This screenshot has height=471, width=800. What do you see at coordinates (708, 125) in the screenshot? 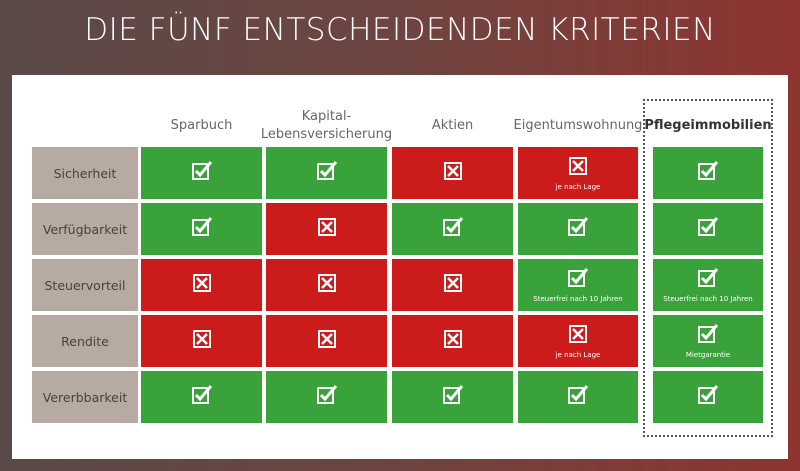
I see `column-header: Pflegeimmobilien` at bounding box center [708, 125].